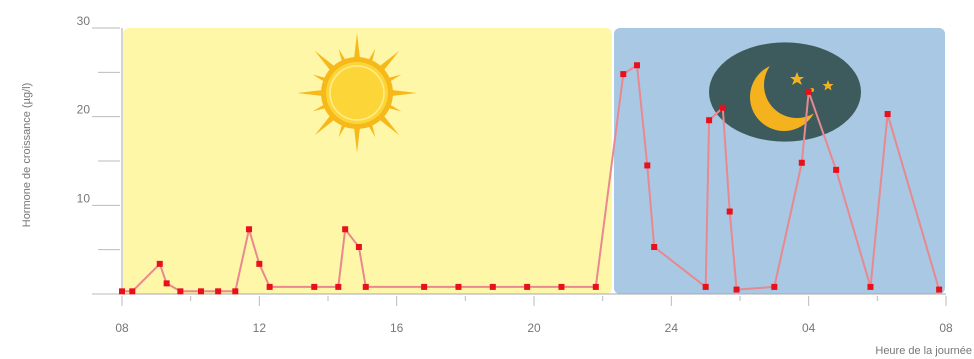  Describe the element at coordinates (923, 351) in the screenshot. I see `x-axis-title: Heure de la journée` at that location.